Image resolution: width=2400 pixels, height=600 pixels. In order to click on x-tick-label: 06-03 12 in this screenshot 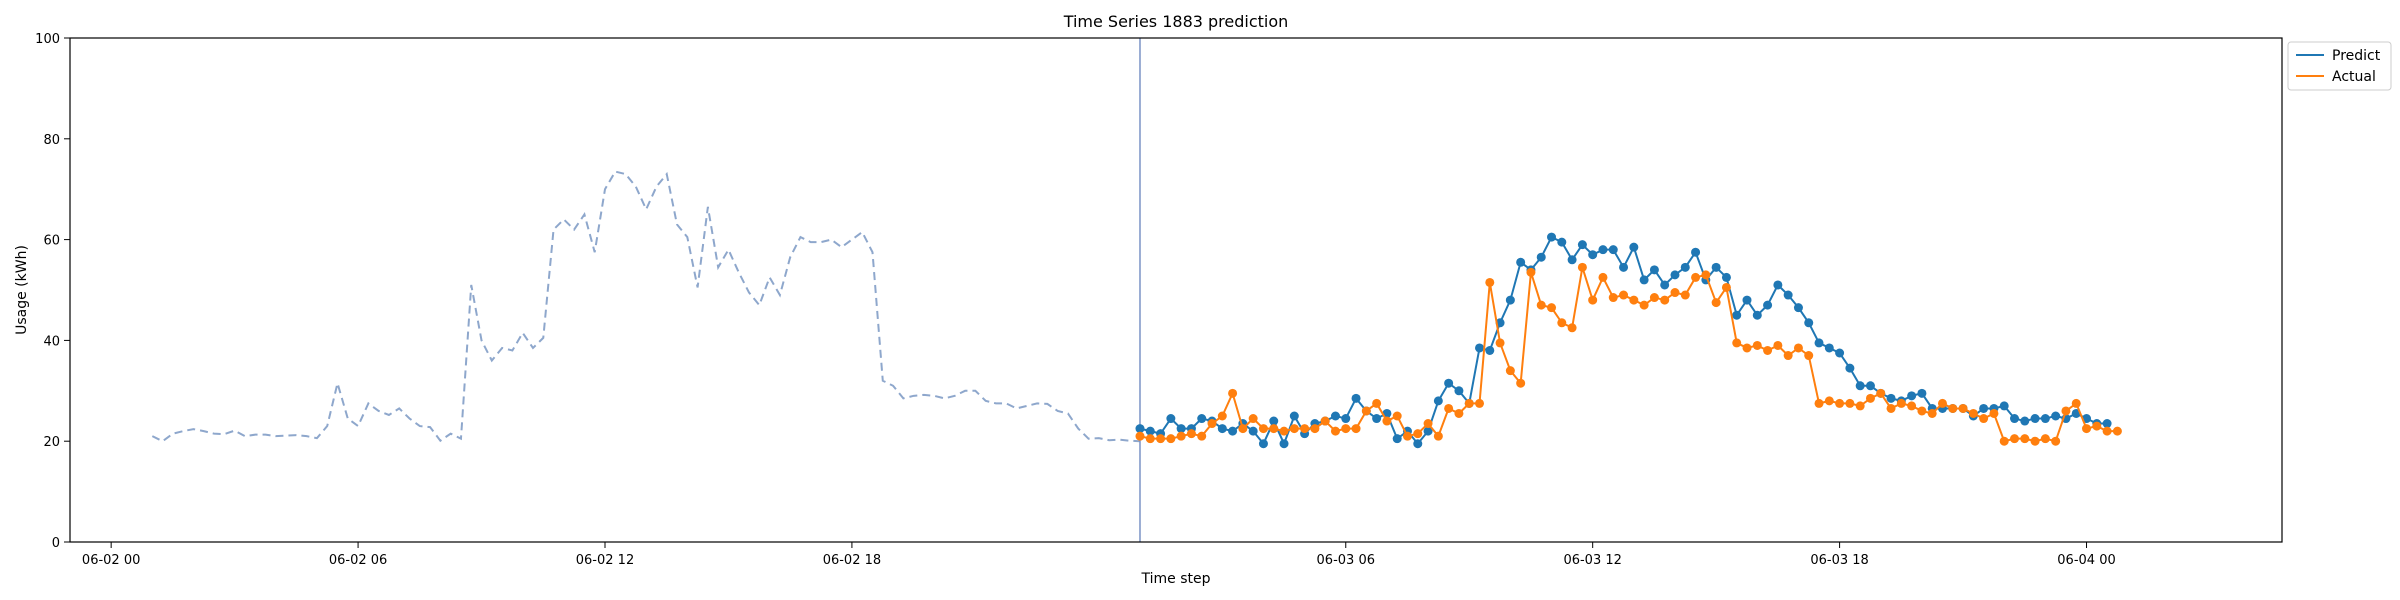, I will do `click(1592, 560)`.